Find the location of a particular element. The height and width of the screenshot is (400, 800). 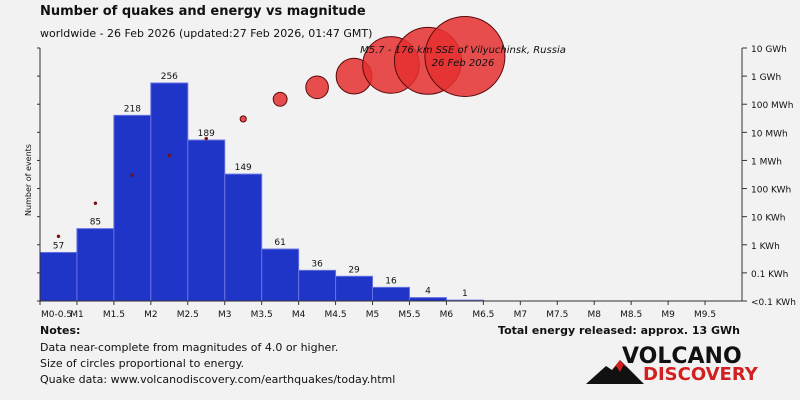

bar-value-label: 57 is located at coordinates (58, 246).